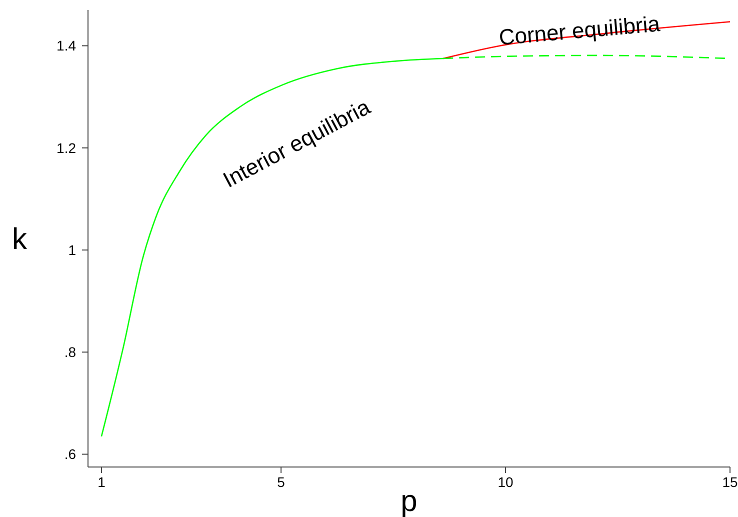  I want to click on y-tick-label: 1, so click(72, 250).